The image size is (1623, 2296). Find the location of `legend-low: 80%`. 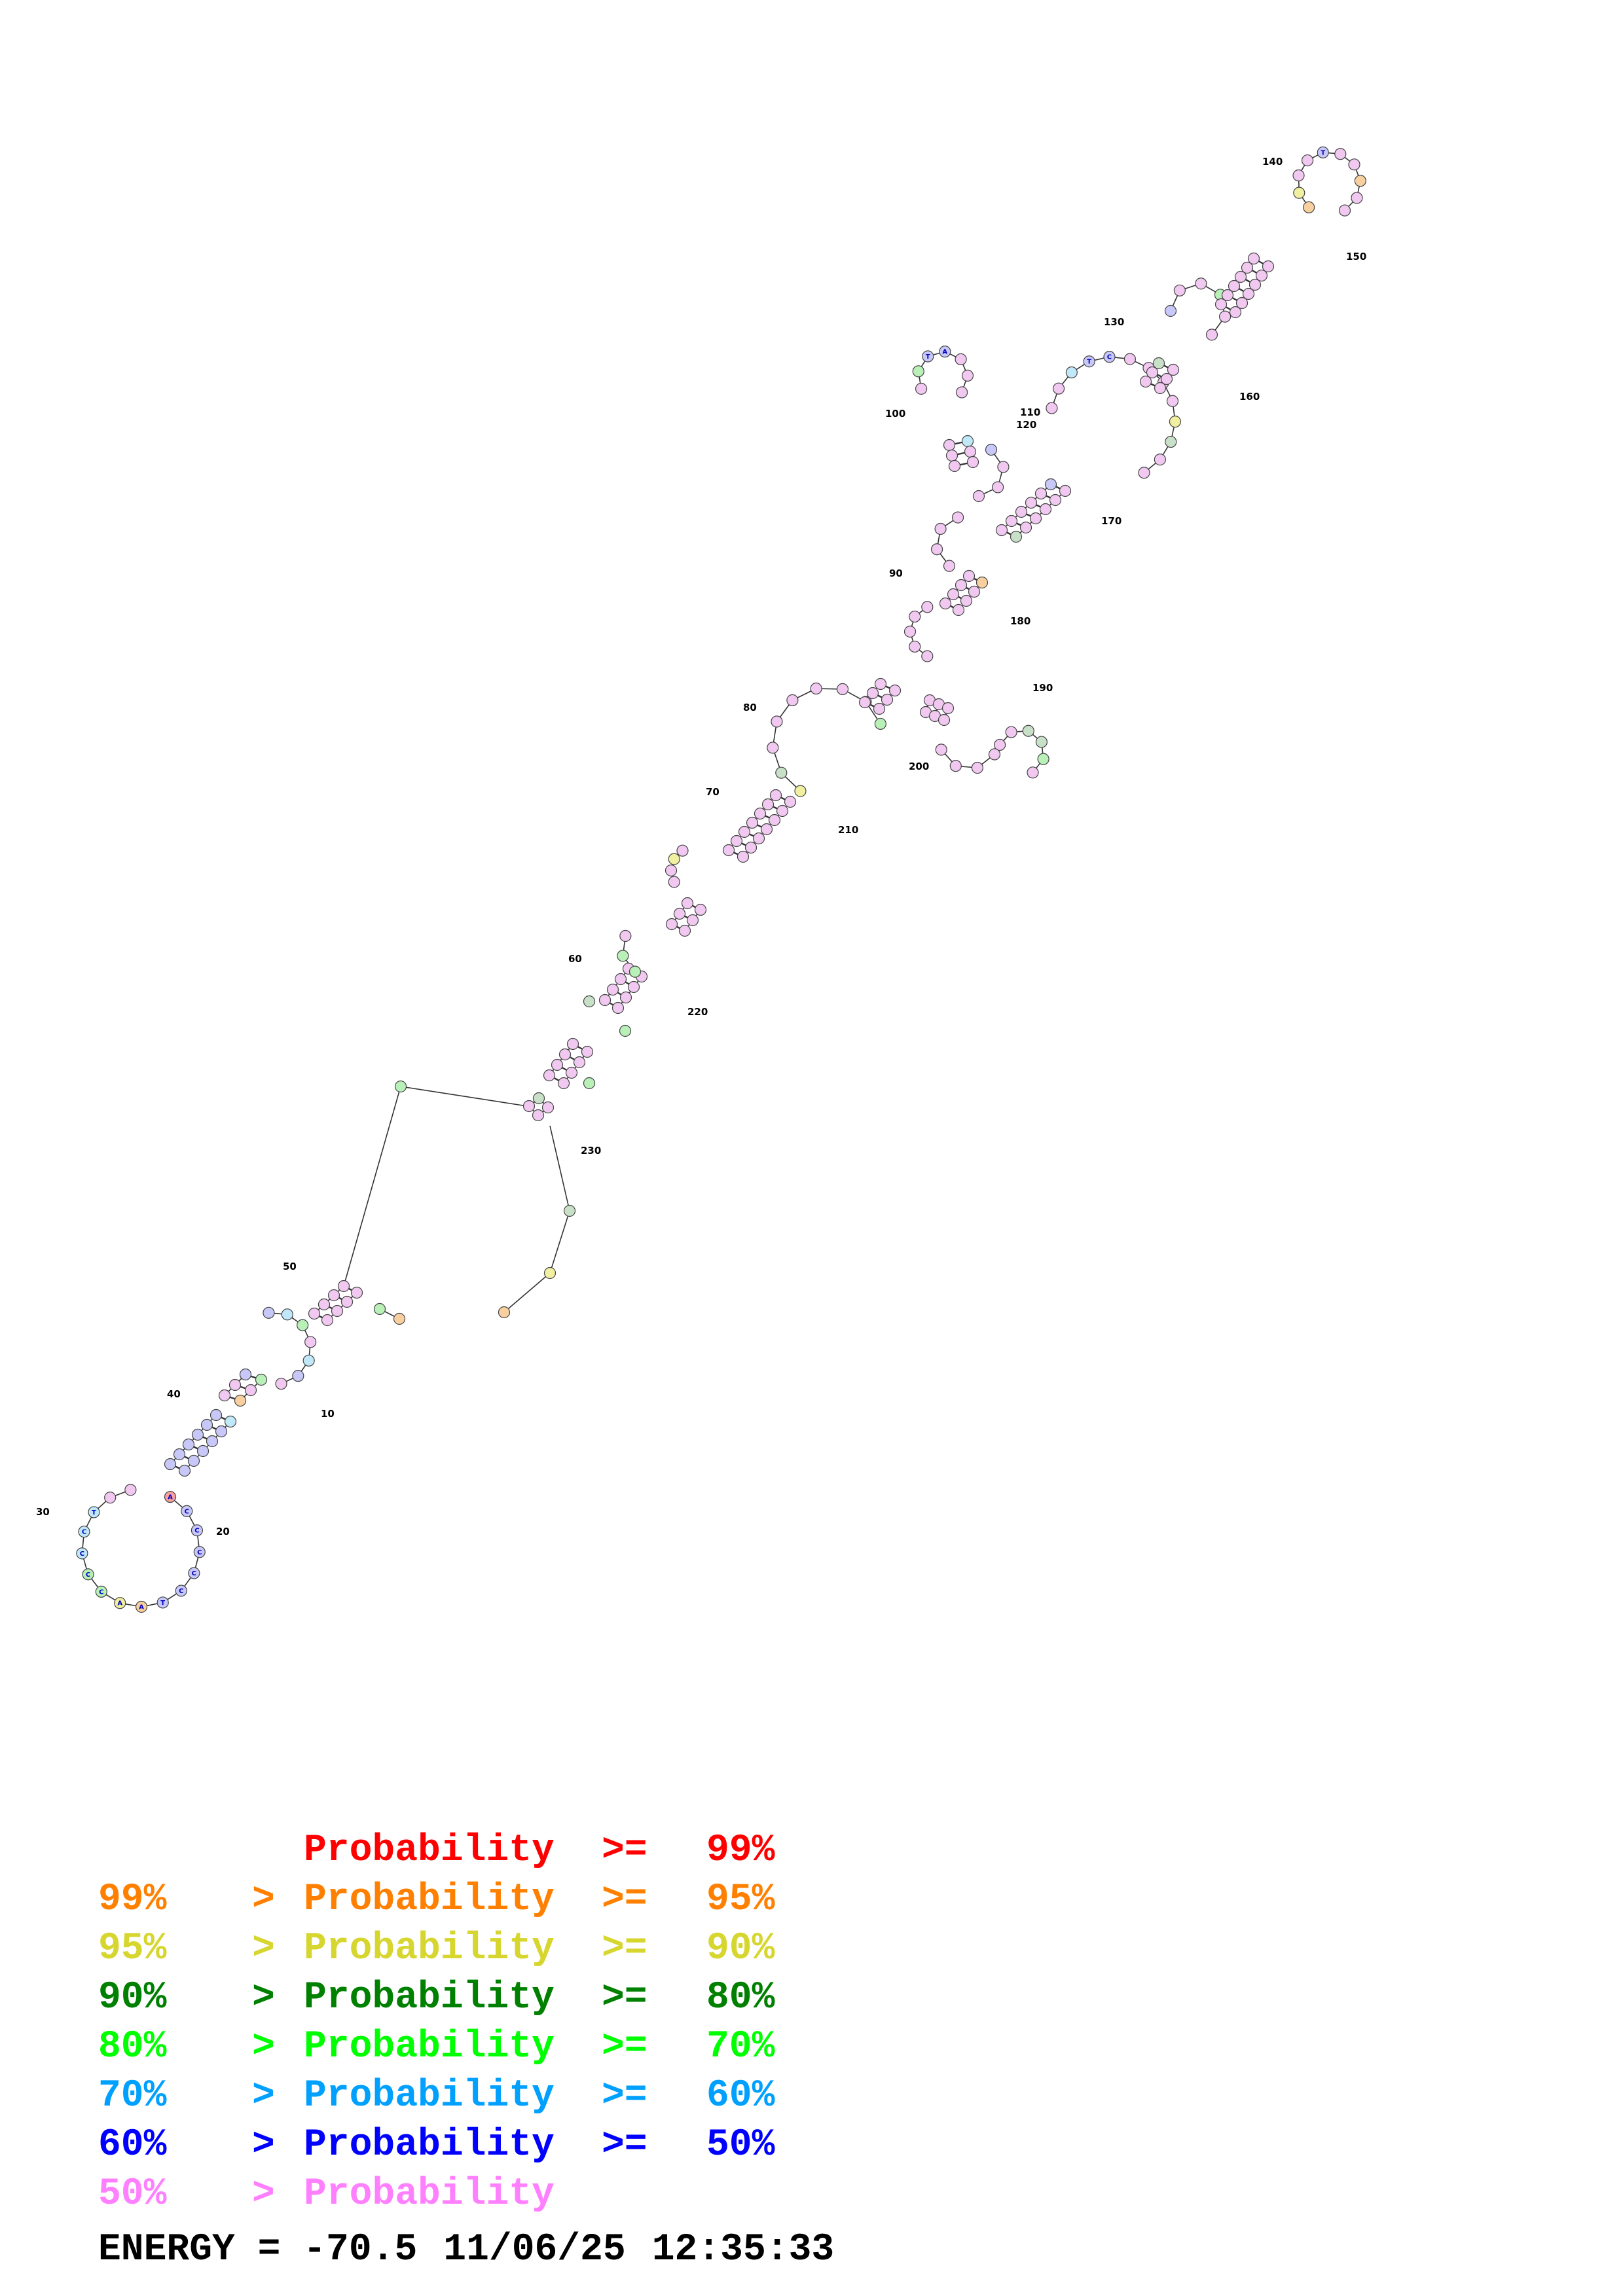

legend-low: 80% is located at coordinates (132, 2047).